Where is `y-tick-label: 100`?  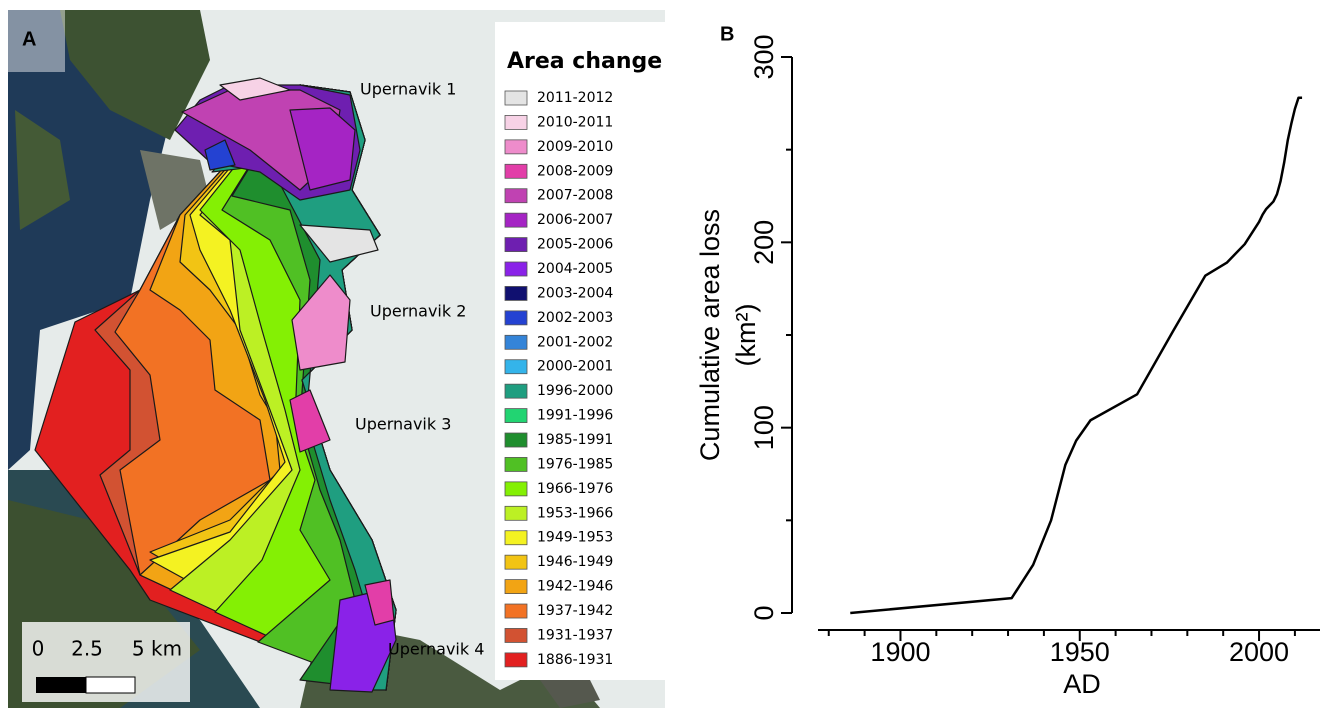
y-tick-label: 100 is located at coordinates (764, 427).